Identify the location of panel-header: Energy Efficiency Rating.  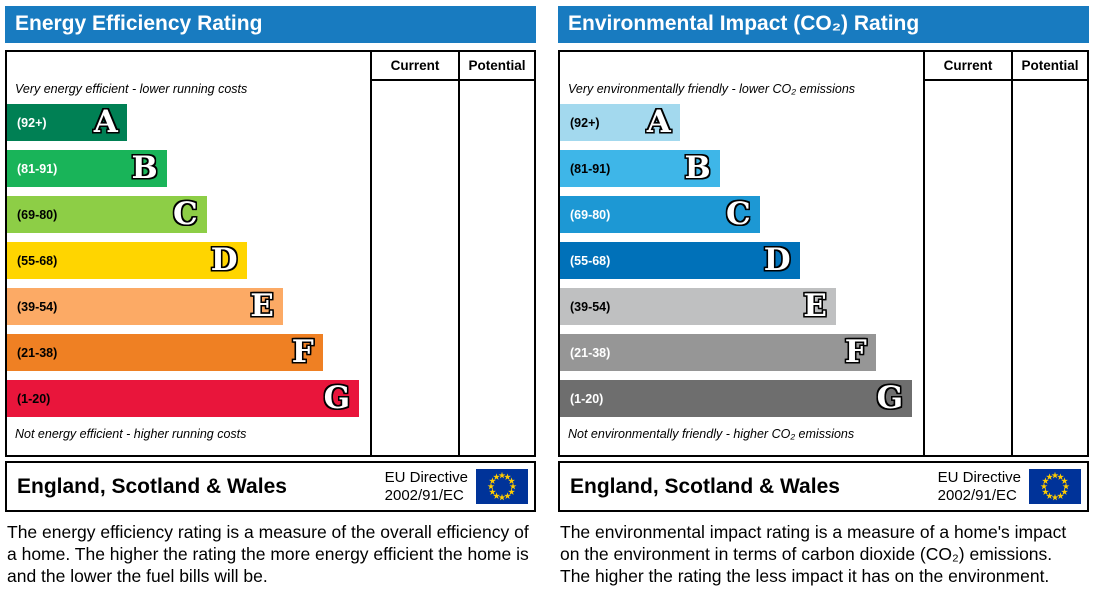
(270, 24).